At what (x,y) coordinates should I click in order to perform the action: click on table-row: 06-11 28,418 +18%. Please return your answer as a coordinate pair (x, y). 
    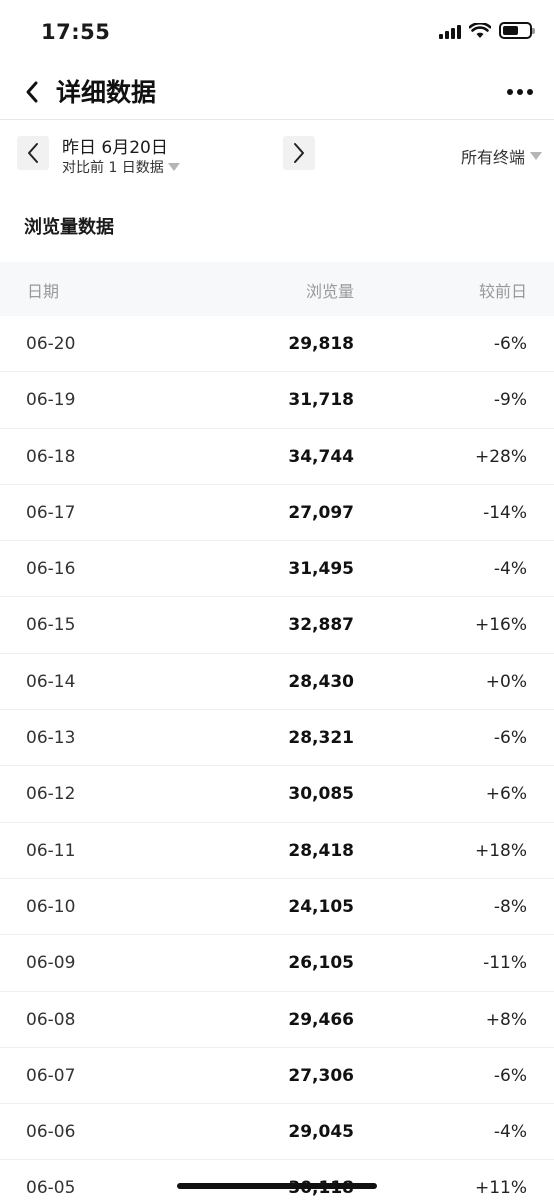
    Looking at the image, I should click on (277, 851).